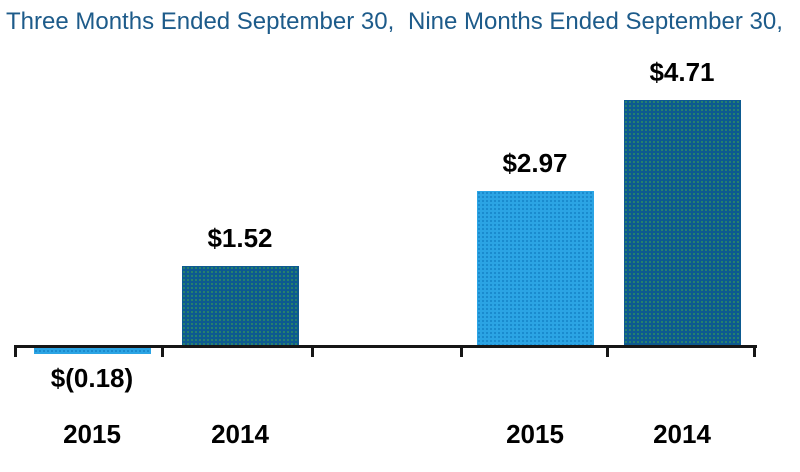  What do you see at coordinates (92, 434) in the screenshot?
I see `year-label-2015-three-months: 2015` at bounding box center [92, 434].